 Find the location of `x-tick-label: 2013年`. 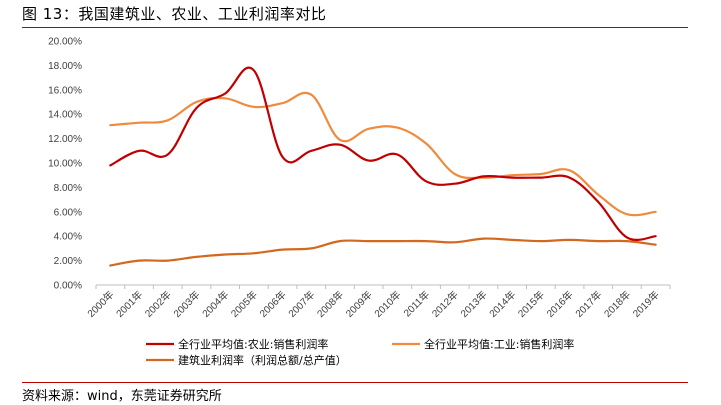

x-tick-label: 2013年 is located at coordinates (474, 304).